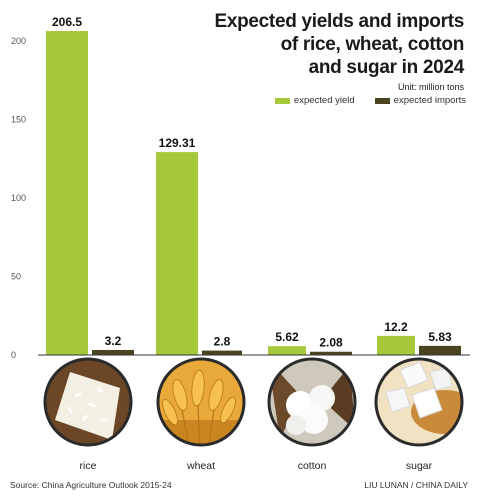  What do you see at coordinates (419, 466) in the screenshot?
I see `category-label-sugar: sugar` at bounding box center [419, 466].